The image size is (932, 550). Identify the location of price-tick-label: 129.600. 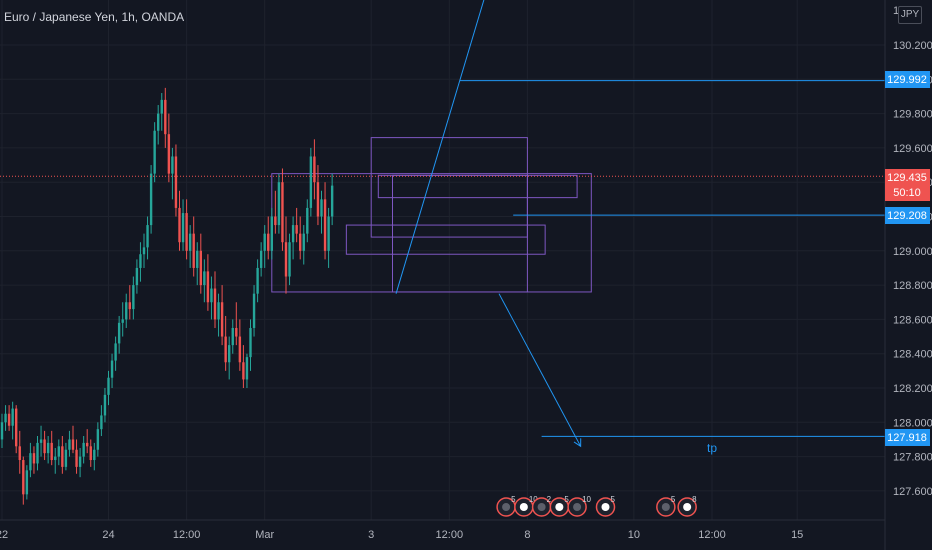
(912, 149).